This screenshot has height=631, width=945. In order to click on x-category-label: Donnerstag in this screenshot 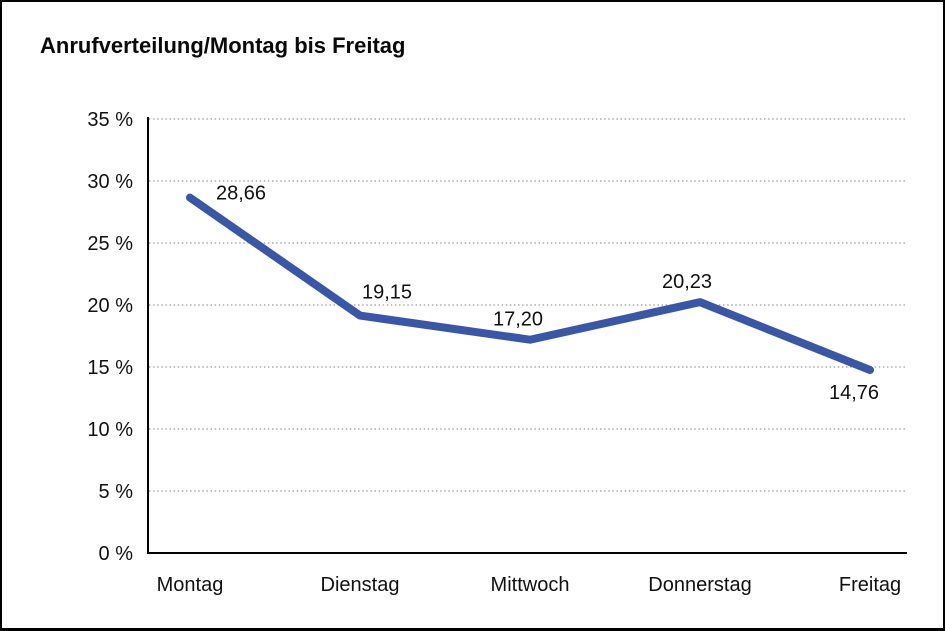, I will do `click(699, 585)`.